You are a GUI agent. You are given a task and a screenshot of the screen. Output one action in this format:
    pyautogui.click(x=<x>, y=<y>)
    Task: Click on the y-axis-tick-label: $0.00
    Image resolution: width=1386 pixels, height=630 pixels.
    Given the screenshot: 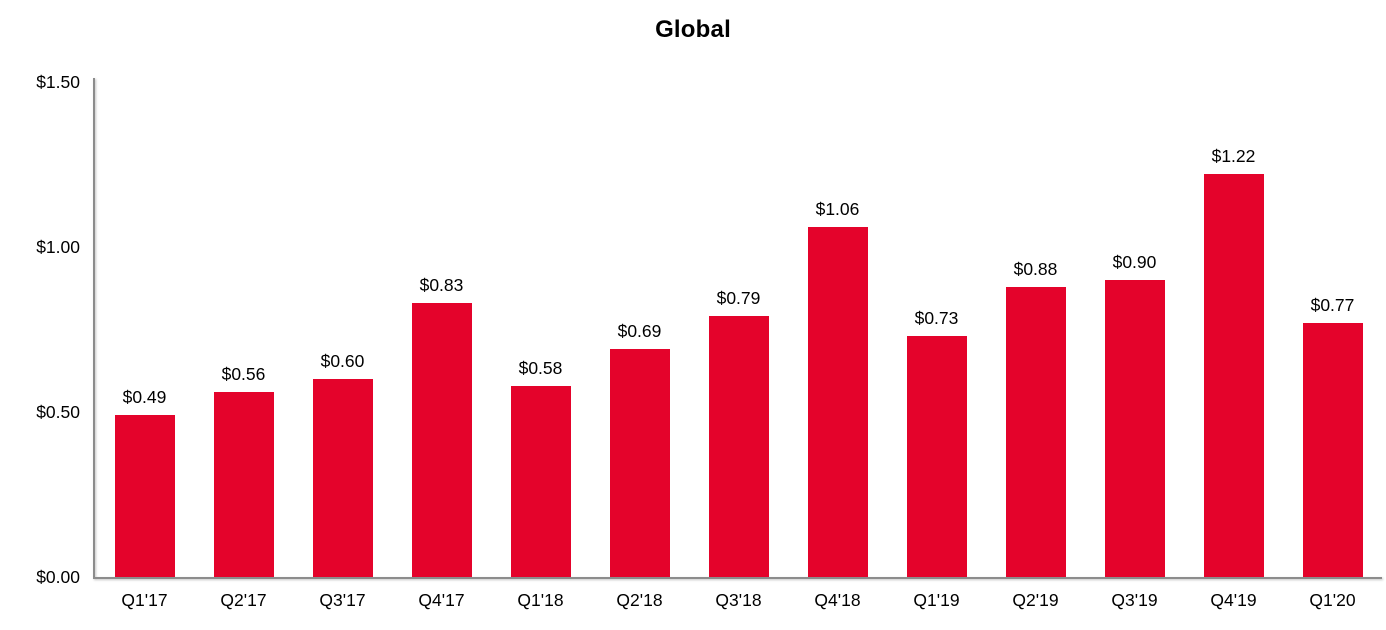 What is the action you would take?
    pyautogui.click(x=58, y=577)
    